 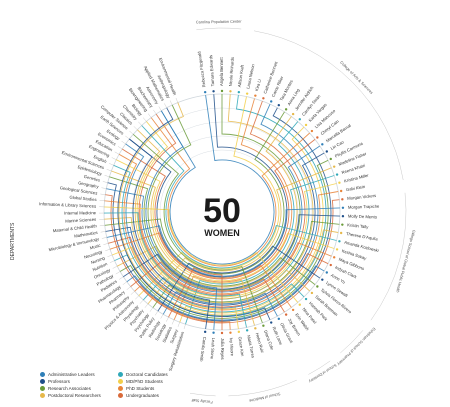 I want to click on legend-label: Doctoral Candidates, so click(x=147, y=374).